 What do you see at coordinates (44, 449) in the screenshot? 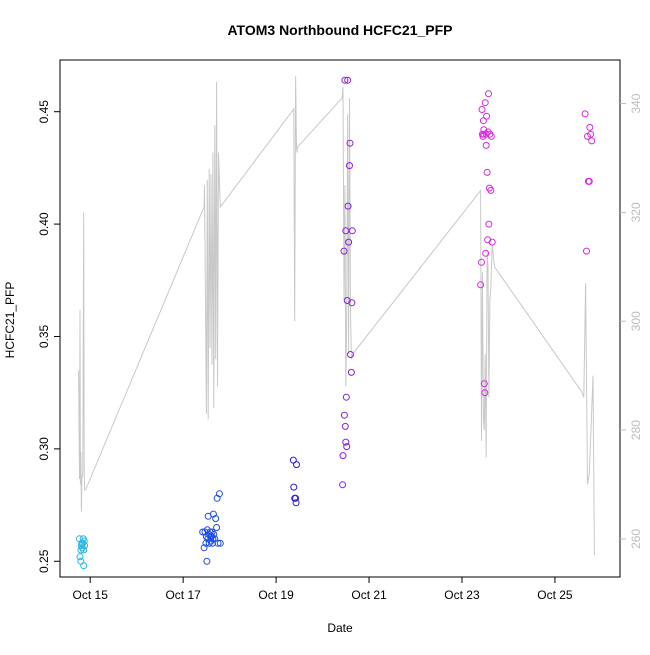
I see `y-tick-label: 0.30` at bounding box center [44, 449].